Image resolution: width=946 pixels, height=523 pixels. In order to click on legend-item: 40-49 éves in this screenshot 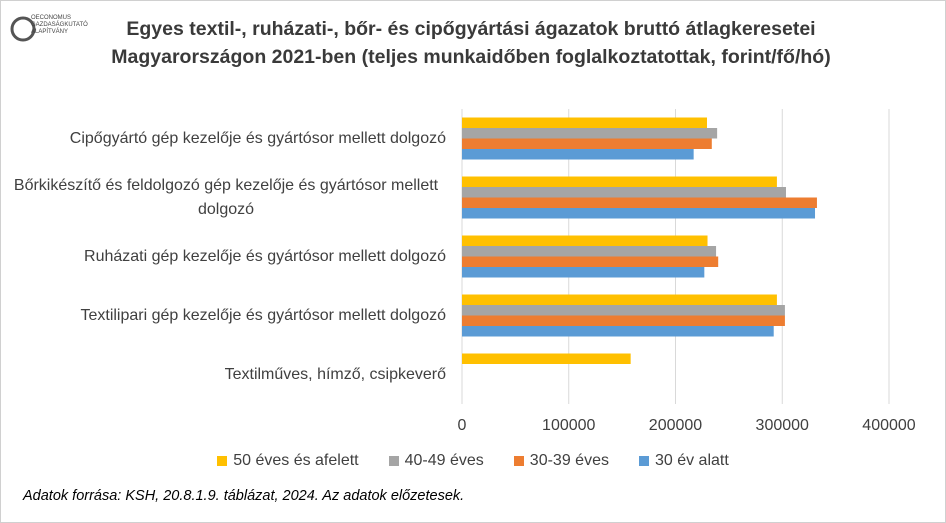, I will do `click(436, 461)`.